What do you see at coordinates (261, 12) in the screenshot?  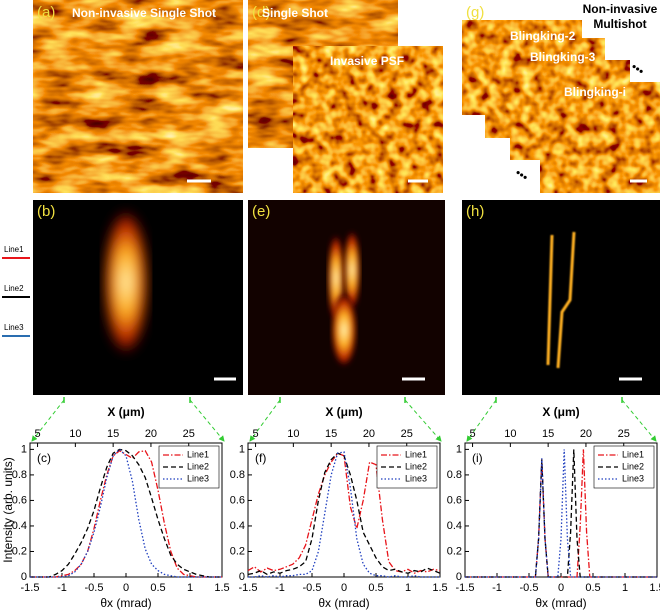 I see `panel-label: (d)` at bounding box center [261, 12].